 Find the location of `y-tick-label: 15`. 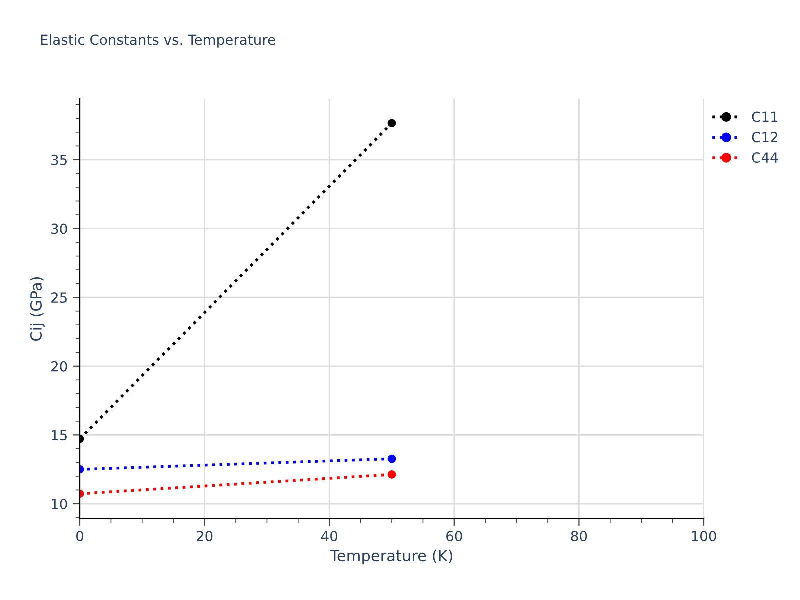

y-tick-label: 15 is located at coordinates (59, 435).